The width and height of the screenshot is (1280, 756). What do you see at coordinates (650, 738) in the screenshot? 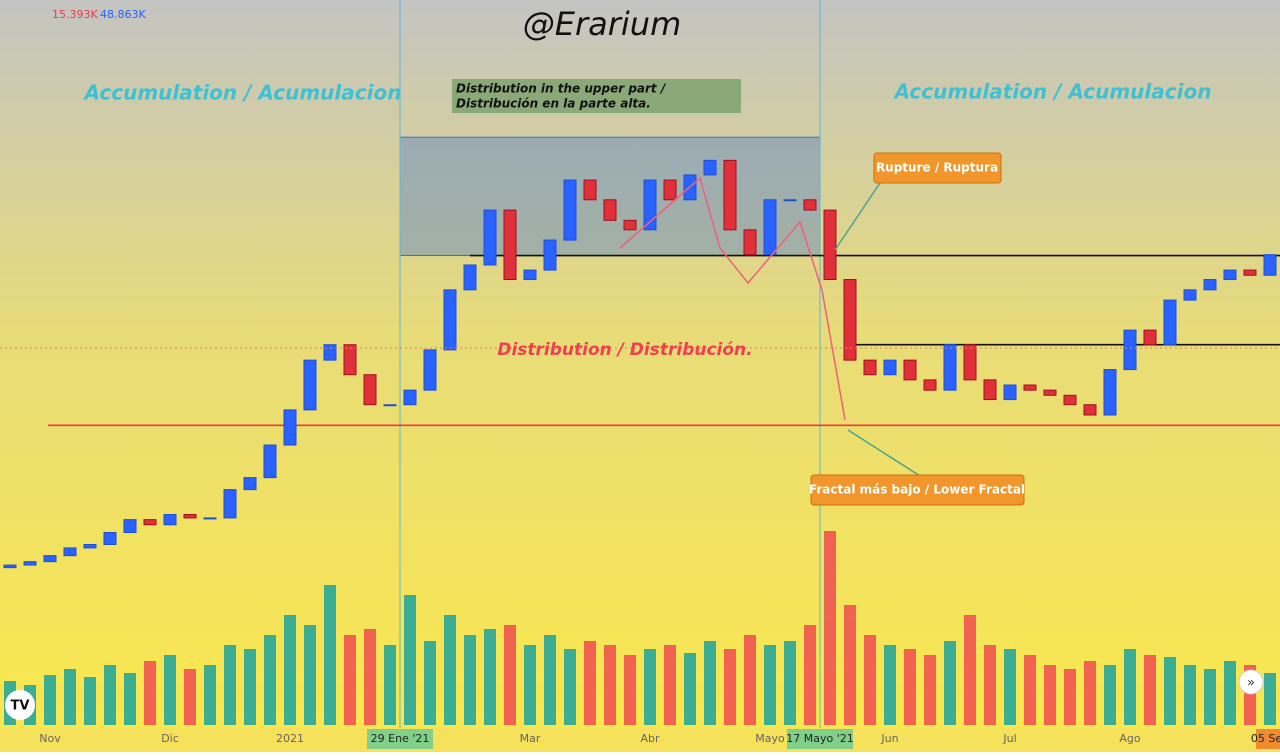
I see `x-tick-label: Abr` at bounding box center [650, 738].